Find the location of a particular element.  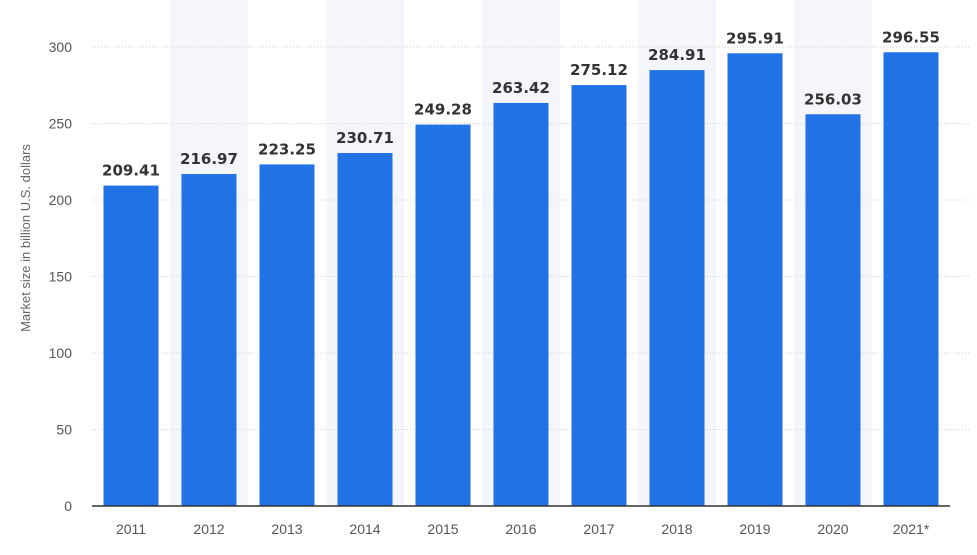

y-axis: 0 50 100 150 200 250 300 is located at coordinates (61, 276).